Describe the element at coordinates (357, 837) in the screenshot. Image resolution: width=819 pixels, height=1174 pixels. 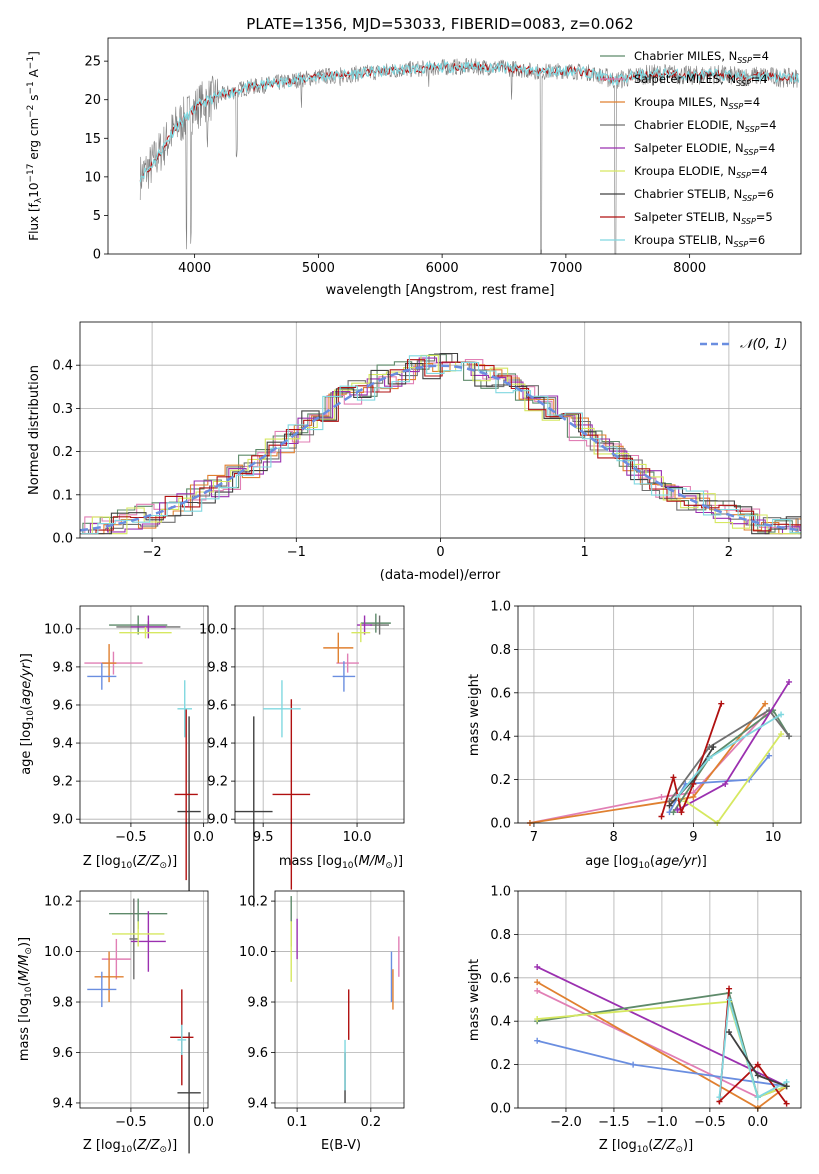
I see `x-tick-label: 10.0` at that location.